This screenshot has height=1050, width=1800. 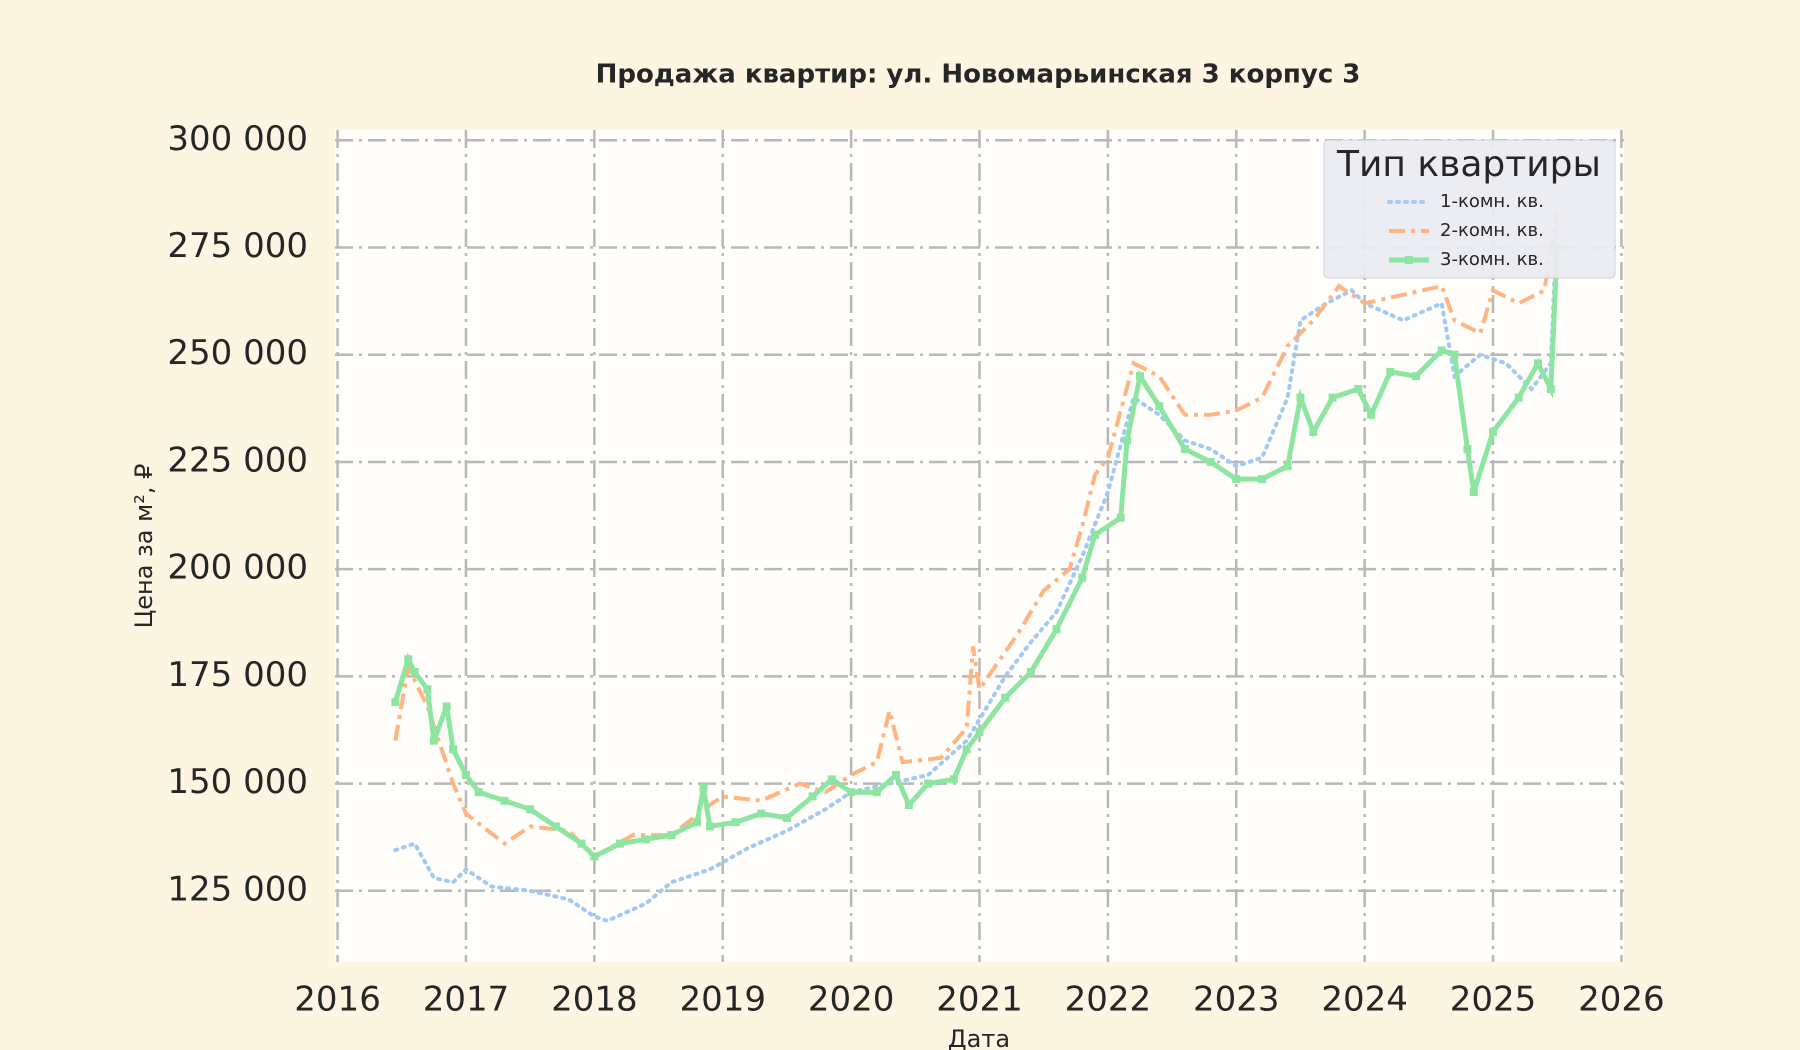 What do you see at coordinates (466, 1000) in the screenshot?
I see `x-tick-label: 2017` at bounding box center [466, 1000].